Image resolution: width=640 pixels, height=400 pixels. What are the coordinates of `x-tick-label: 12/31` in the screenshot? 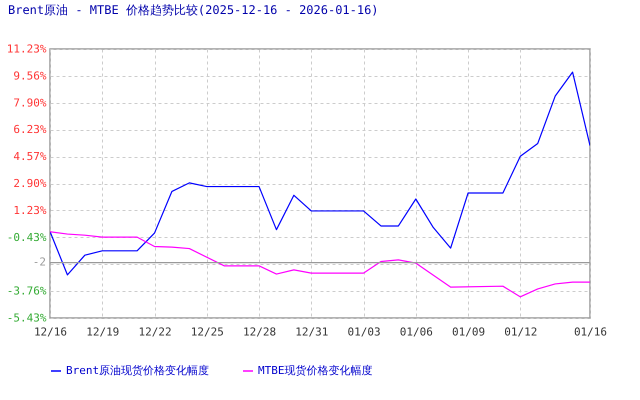 It's located at (311, 332).